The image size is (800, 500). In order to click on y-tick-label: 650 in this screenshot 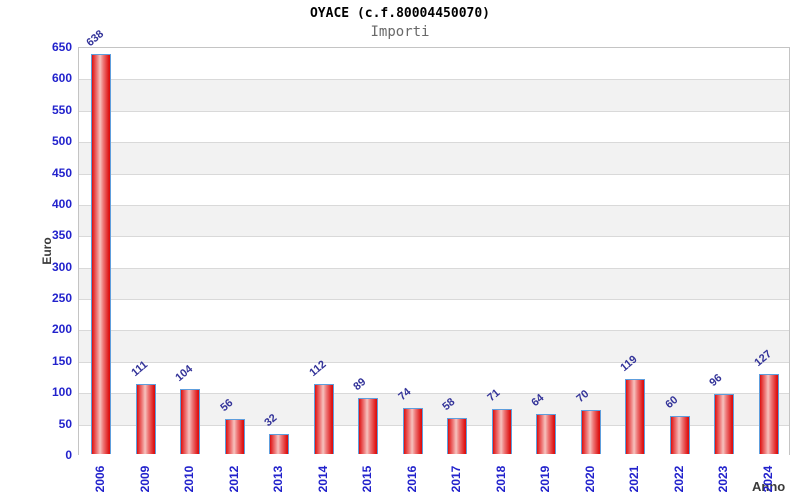, I will do `click(61, 47)`.